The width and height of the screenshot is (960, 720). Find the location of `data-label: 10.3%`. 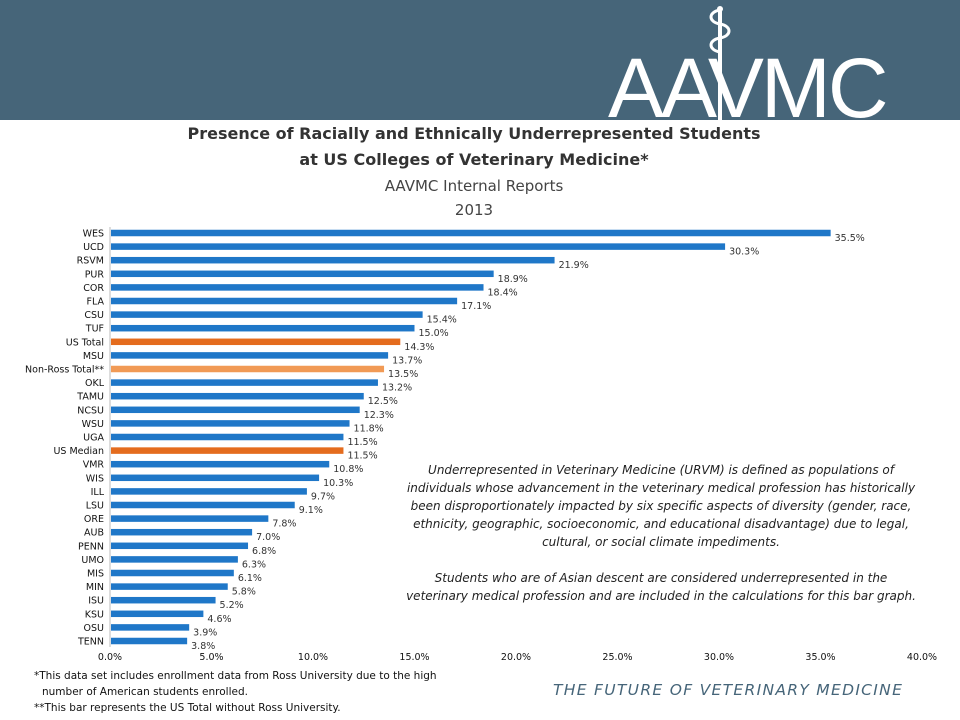

data-label: 10.3% is located at coordinates (338, 483).